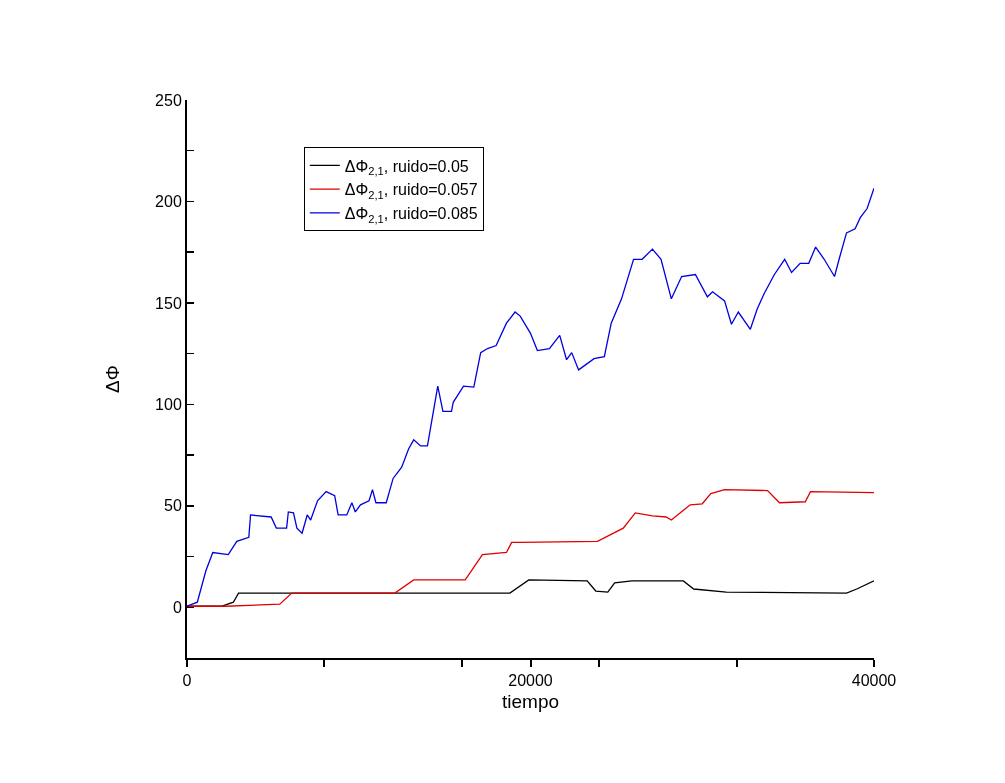 This screenshot has width=1005, height=783. I want to click on y-axis-title: ΔΦ, so click(113, 379).